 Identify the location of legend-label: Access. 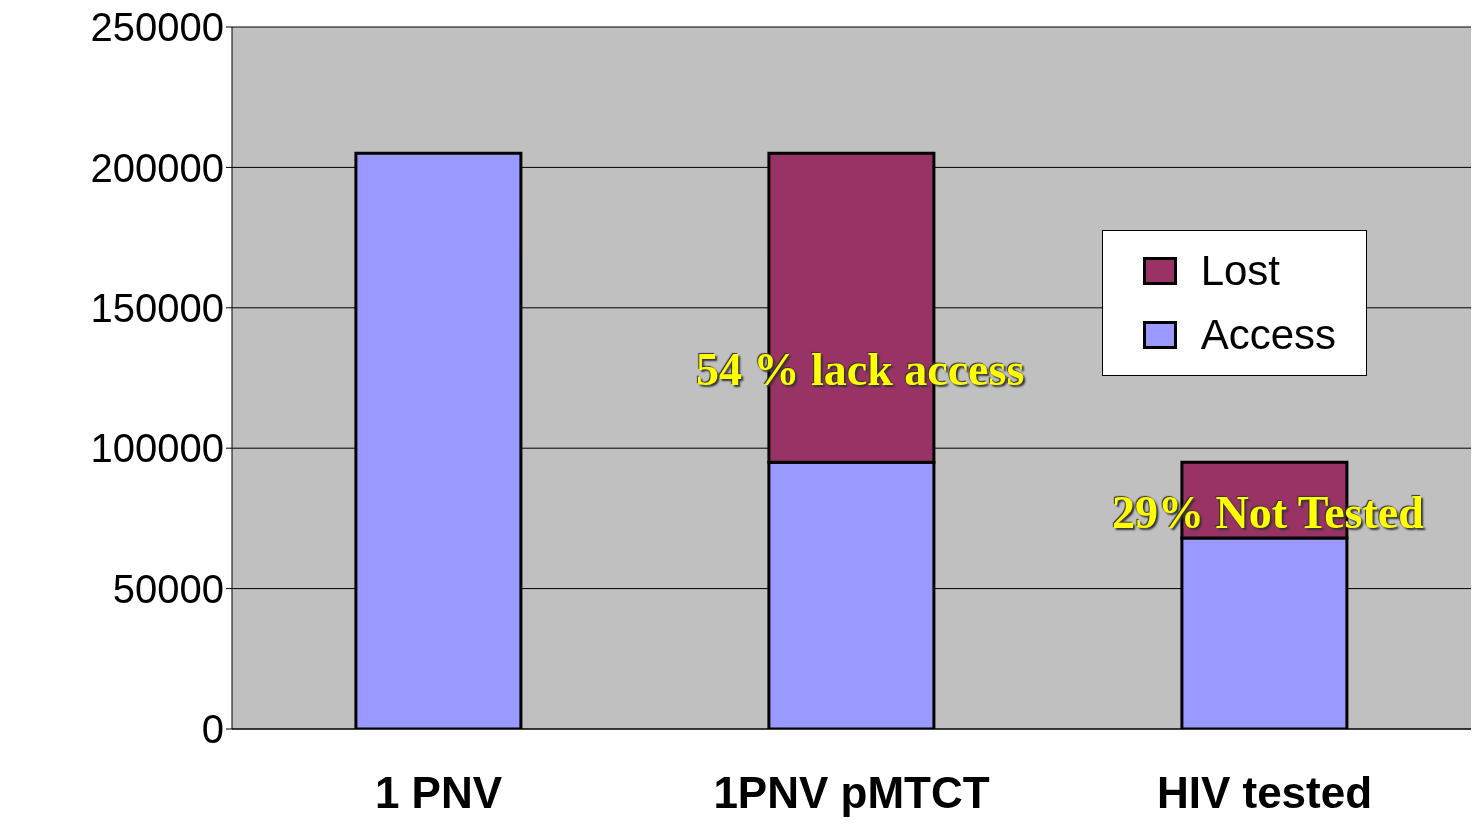
(1268, 335).